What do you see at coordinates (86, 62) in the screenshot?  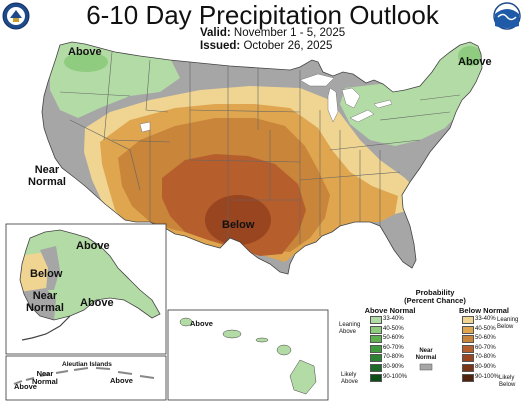 I see `region-above-northwest-core` at bounding box center [86, 62].